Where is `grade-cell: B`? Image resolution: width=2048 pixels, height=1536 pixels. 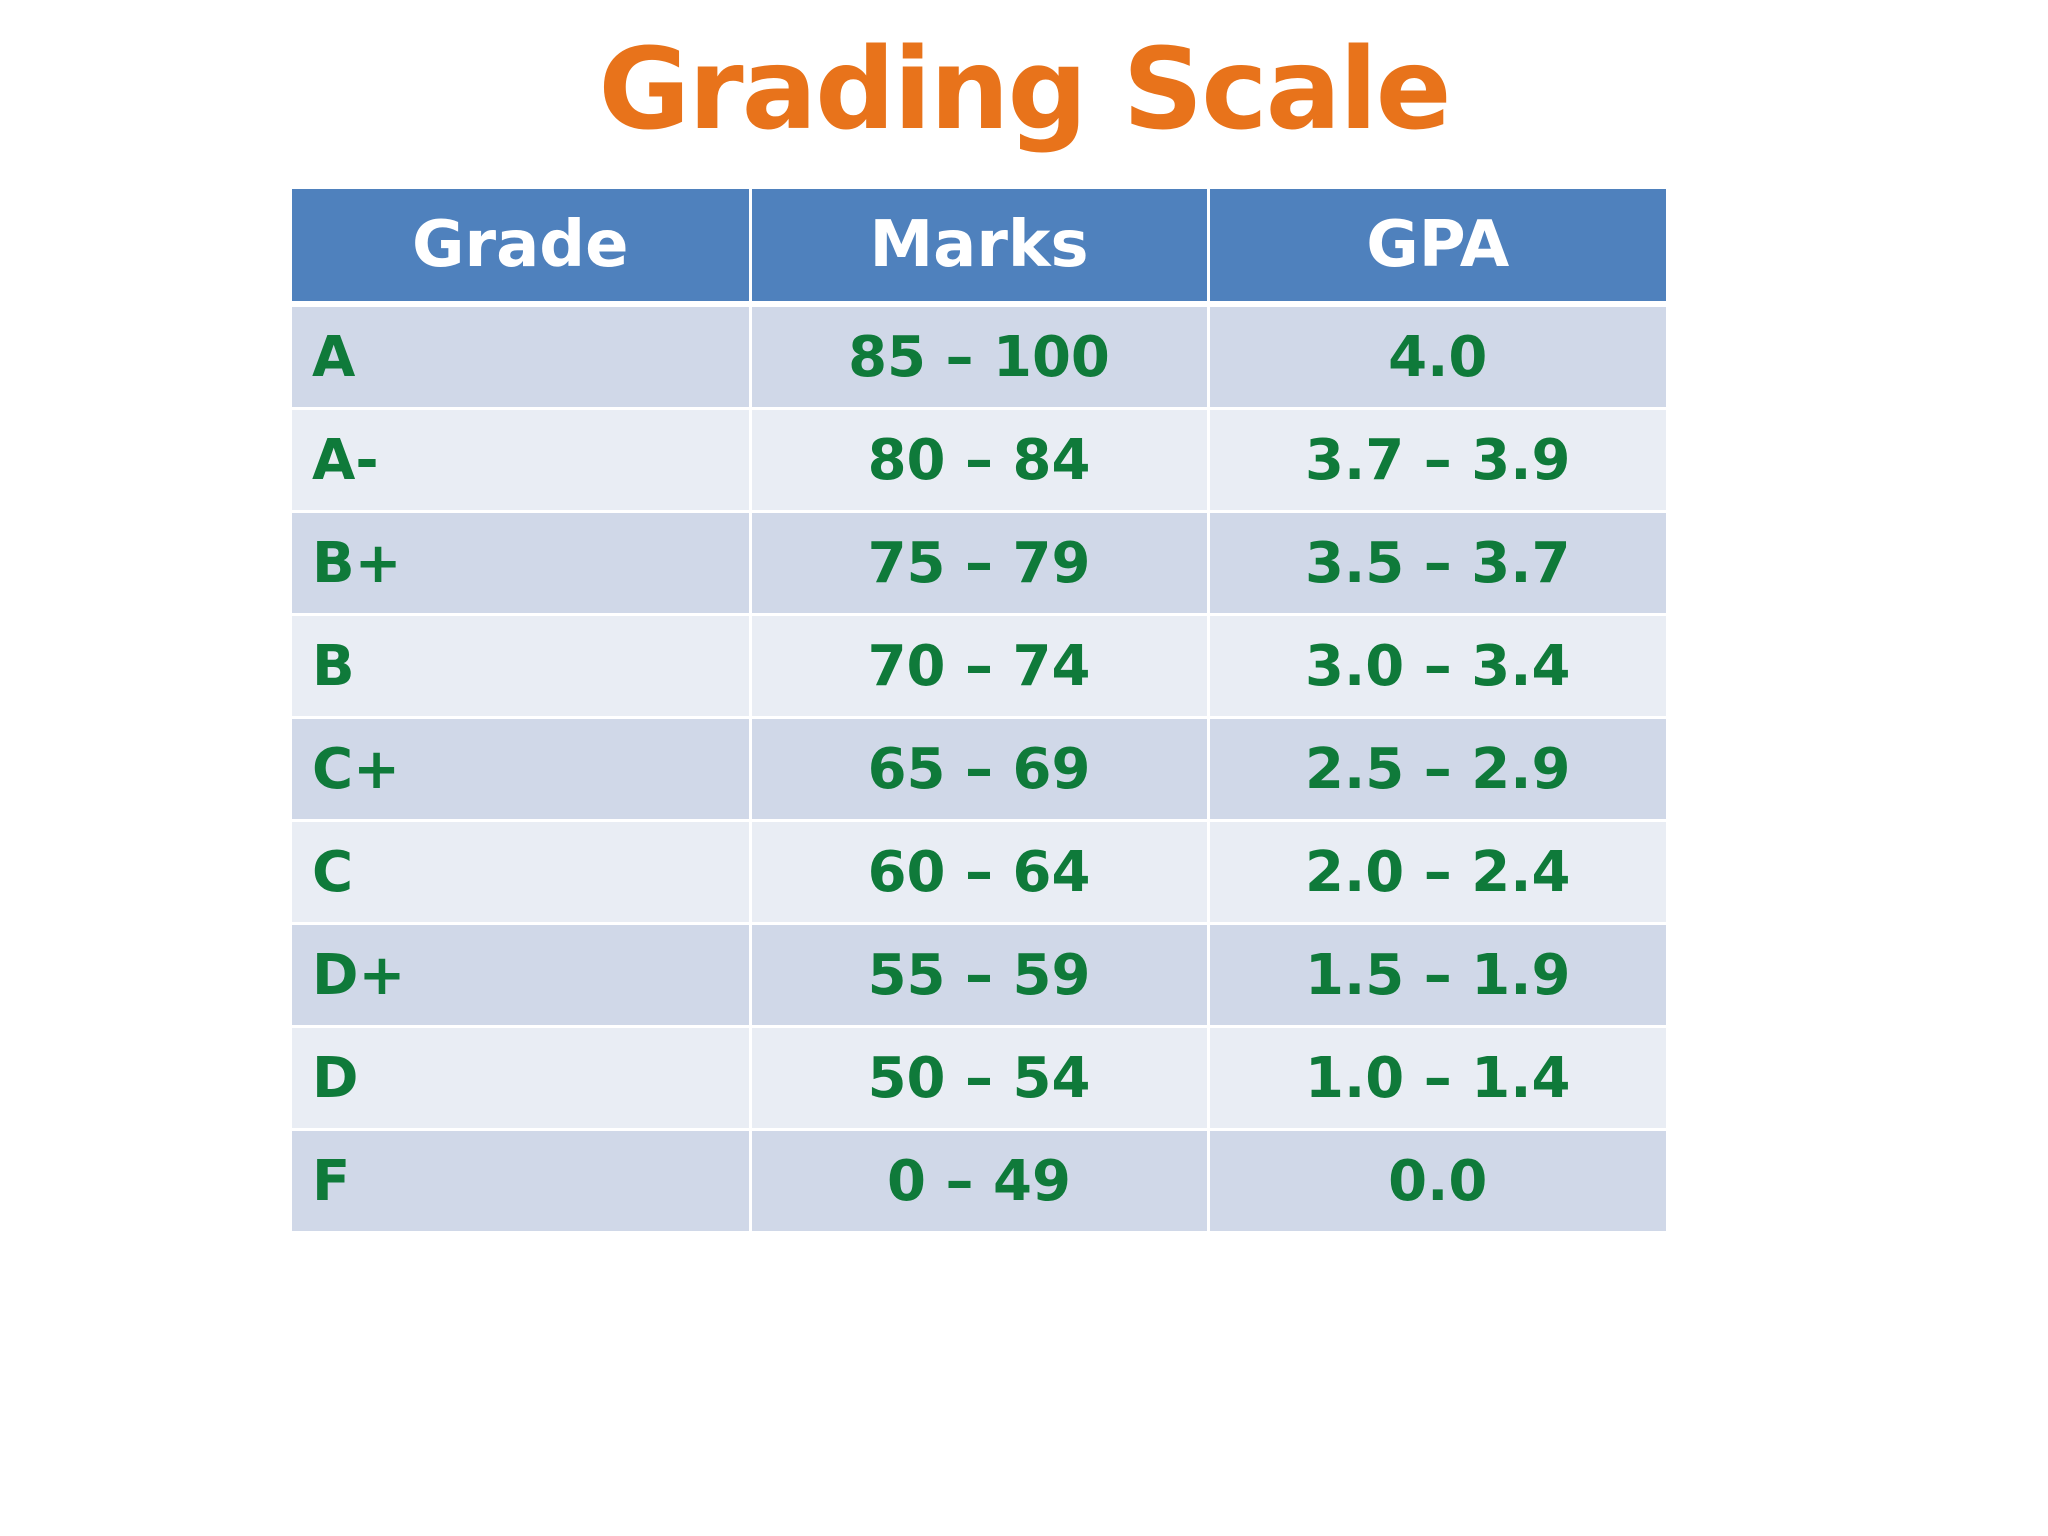
grade-cell: B is located at coordinates (521, 665).